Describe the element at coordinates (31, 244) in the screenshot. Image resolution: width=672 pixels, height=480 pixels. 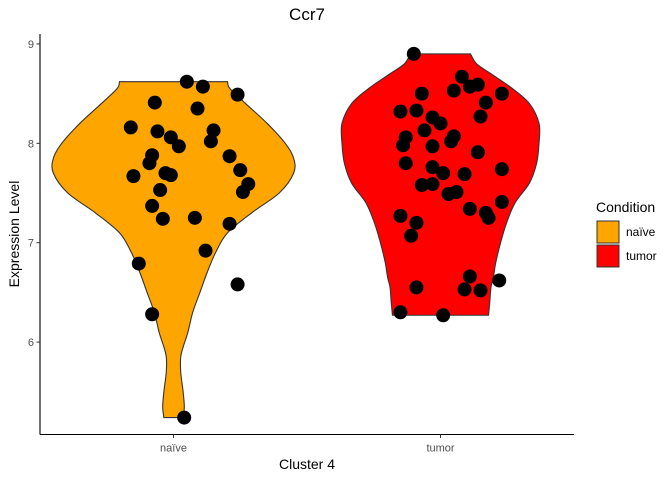
I see `y-tick-label: 7` at that location.